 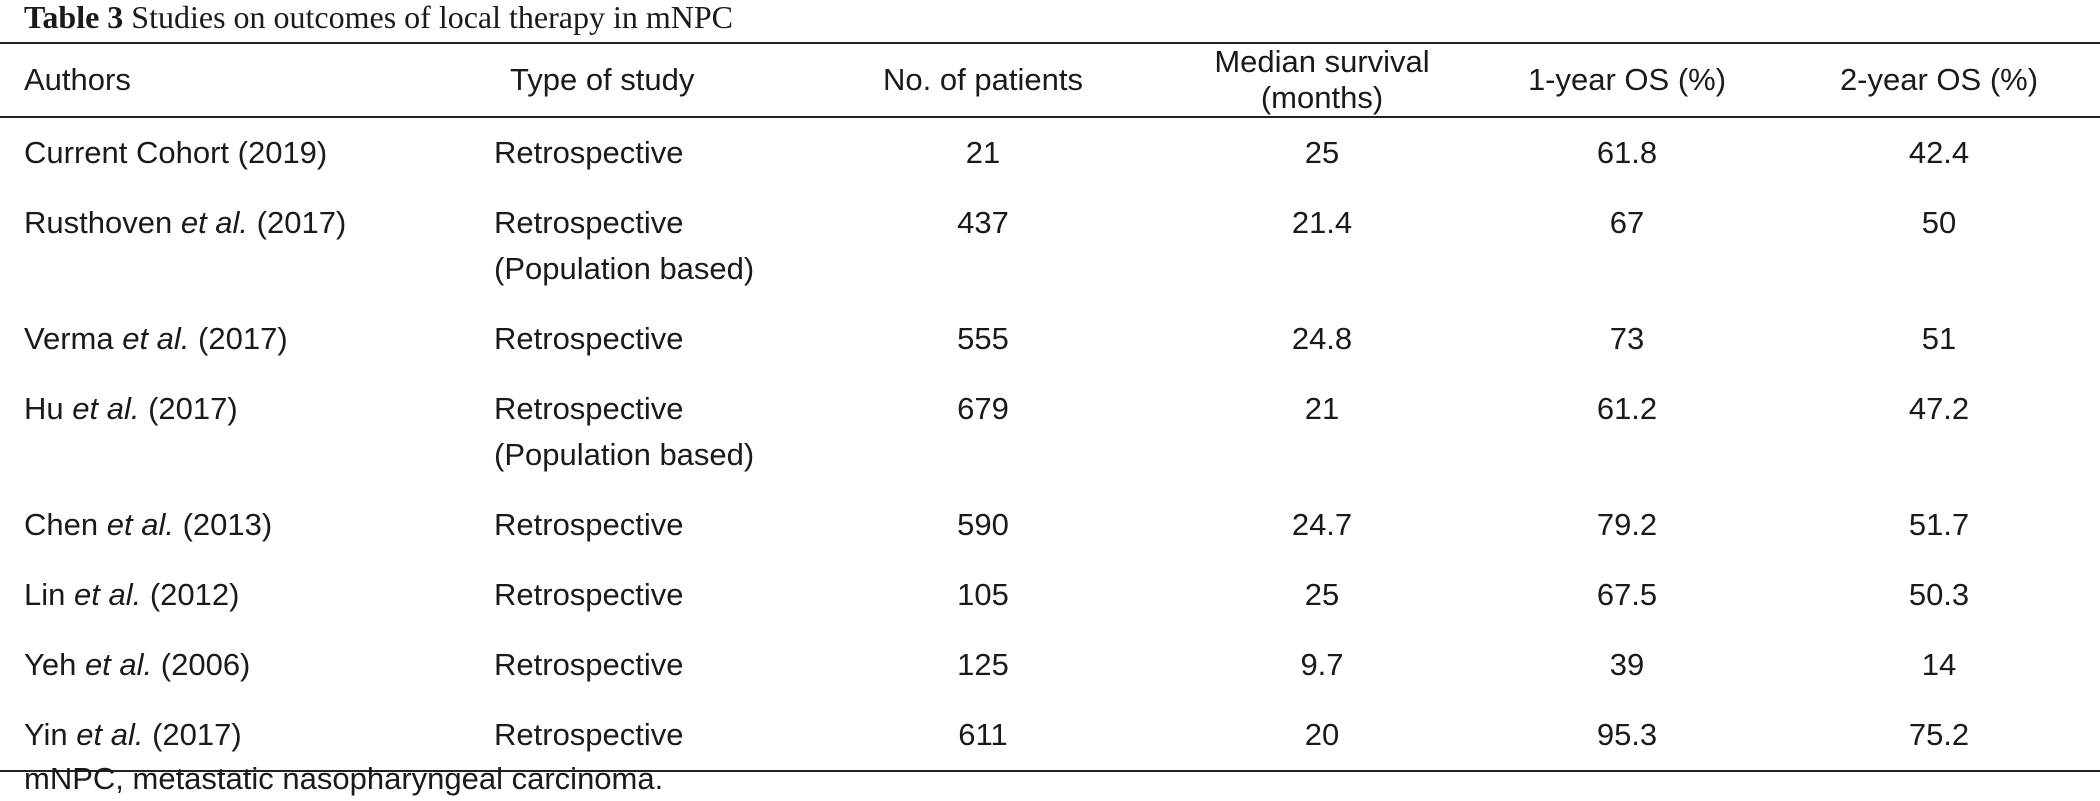 What do you see at coordinates (1322, 432) in the screenshot?
I see `cell-median-survival: 21` at bounding box center [1322, 432].